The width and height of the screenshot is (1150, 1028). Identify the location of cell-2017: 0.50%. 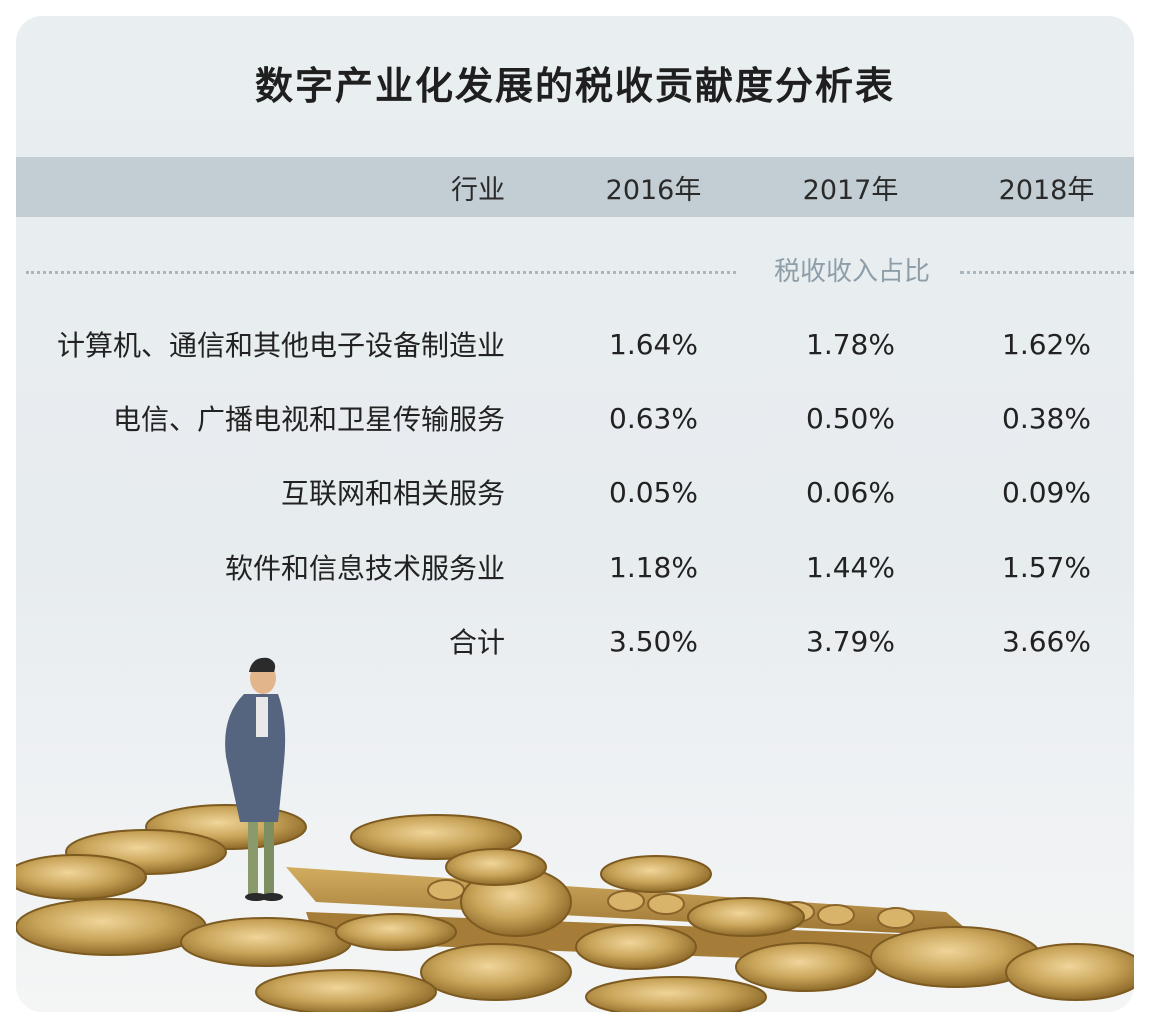
(850, 418).